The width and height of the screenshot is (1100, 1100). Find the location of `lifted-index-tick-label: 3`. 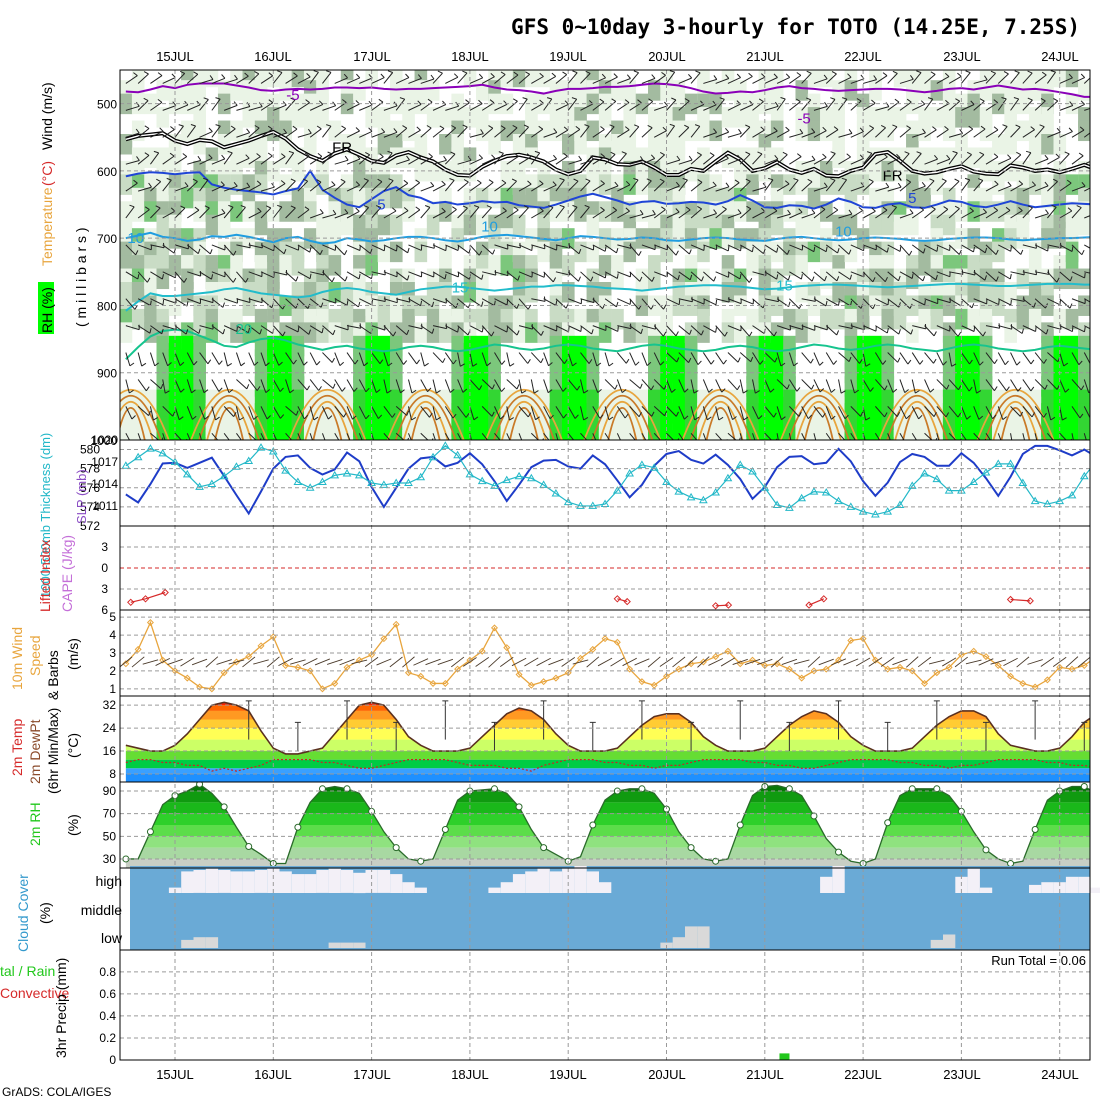

lifted-index-tick-label: 3 is located at coordinates (104, 589).